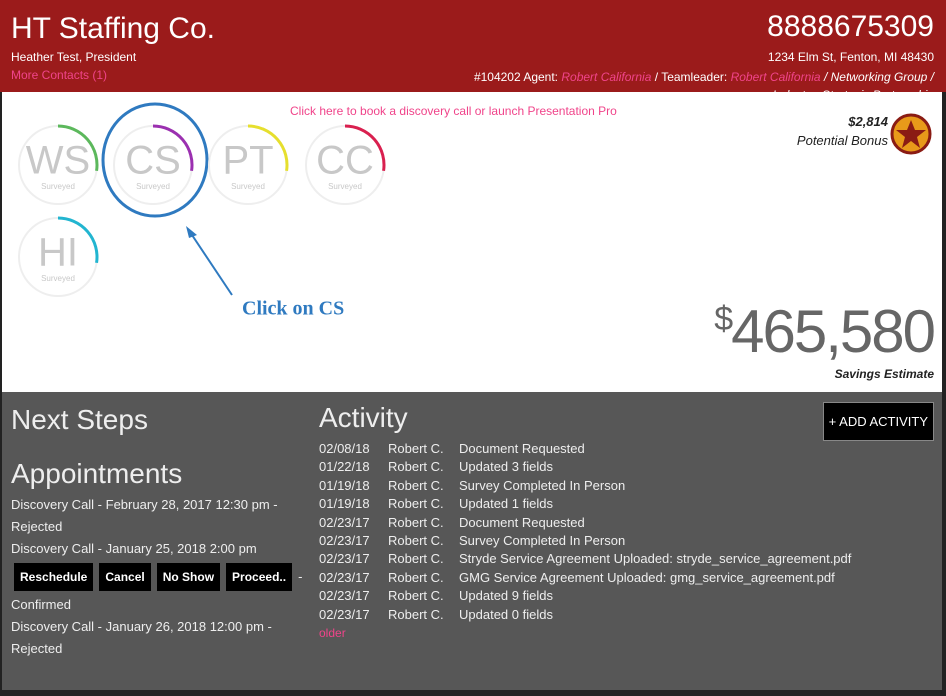  What do you see at coordinates (452, 450) in the screenshot?
I see `activity-row: 02/08/18 Robert C. Document Requested` at bounding box center [452, 450].